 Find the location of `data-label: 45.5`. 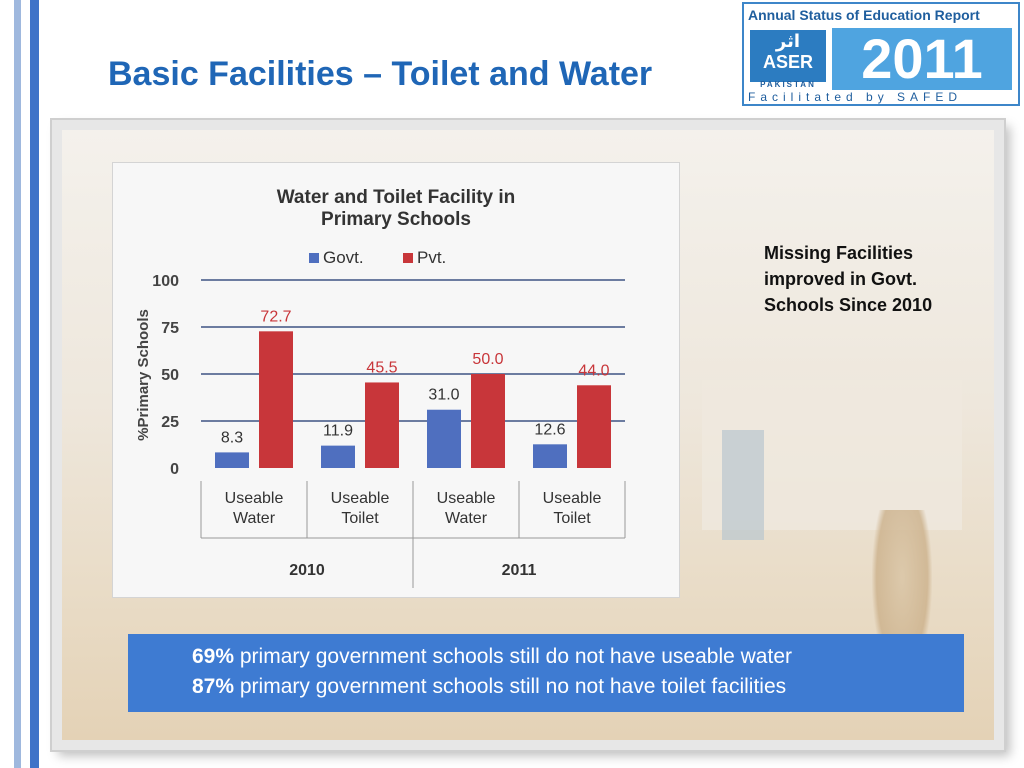

data-label: 45.5 is located at coordinates (381, 367).